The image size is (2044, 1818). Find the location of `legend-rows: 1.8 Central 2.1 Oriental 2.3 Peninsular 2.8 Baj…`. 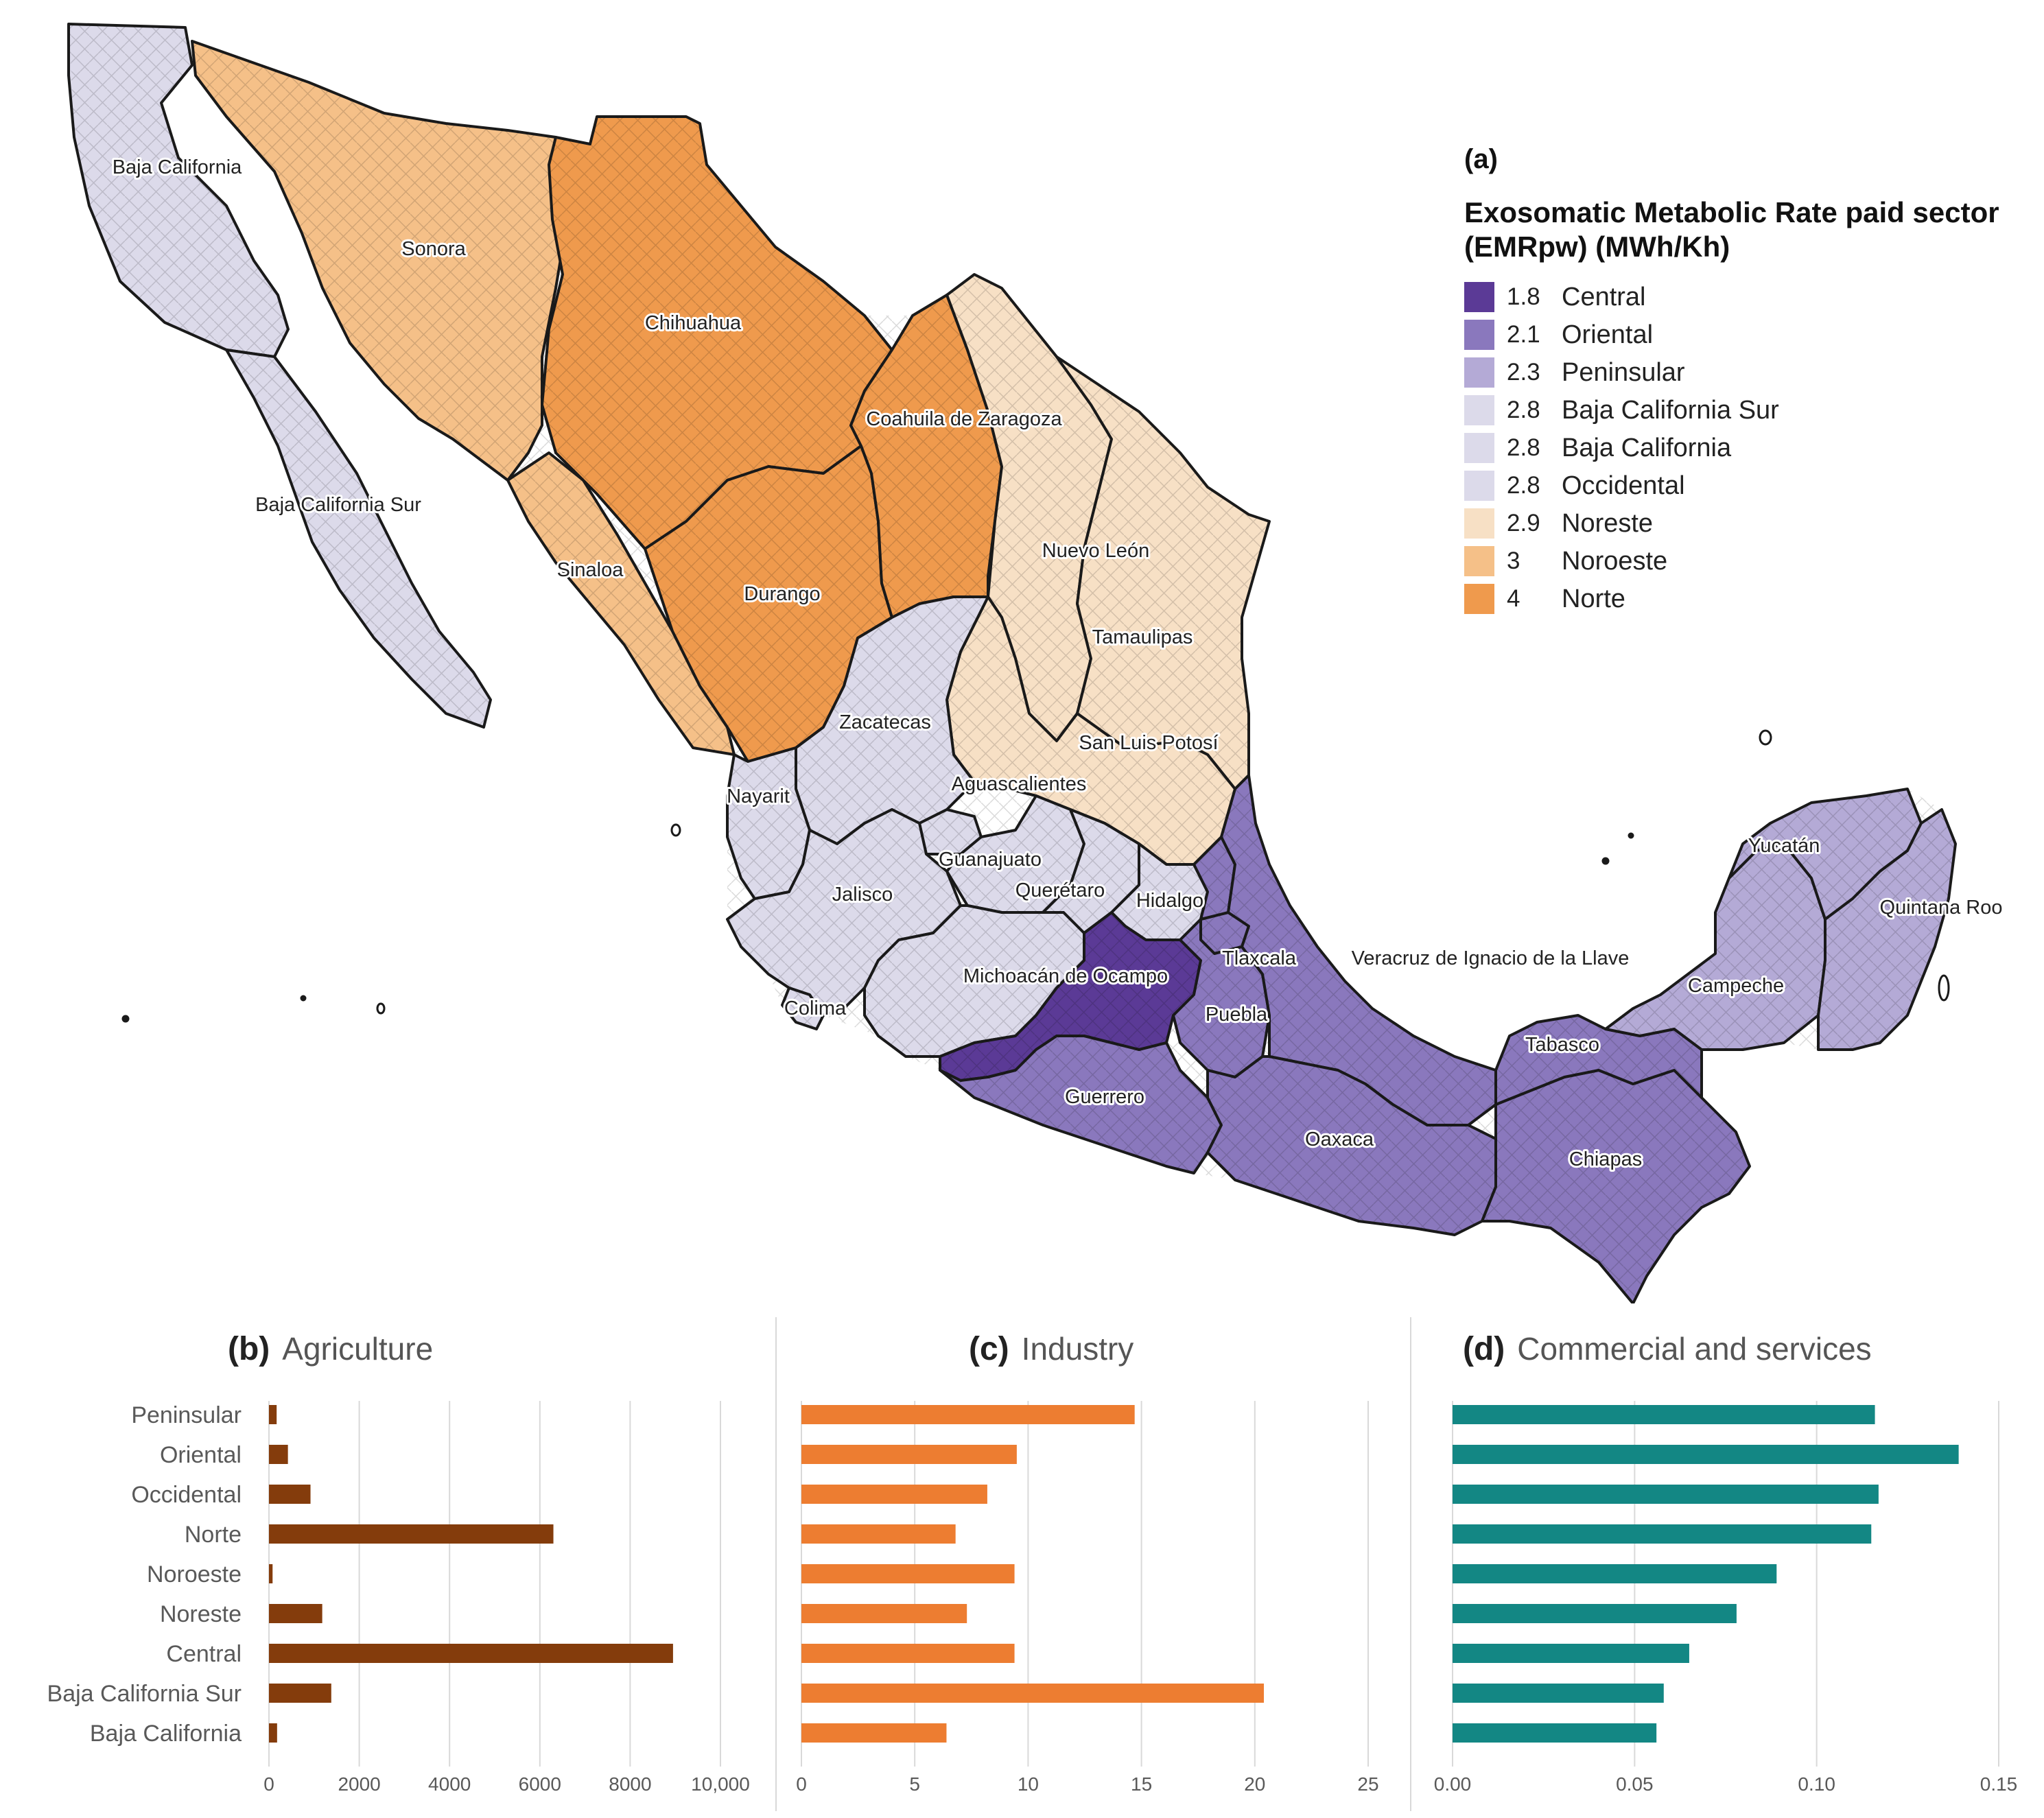

legend-rows: 1.8 Central 2.1 Oriental 2.3 Peninsular 2.8 Baj… is located at coordinates (1745, 448).